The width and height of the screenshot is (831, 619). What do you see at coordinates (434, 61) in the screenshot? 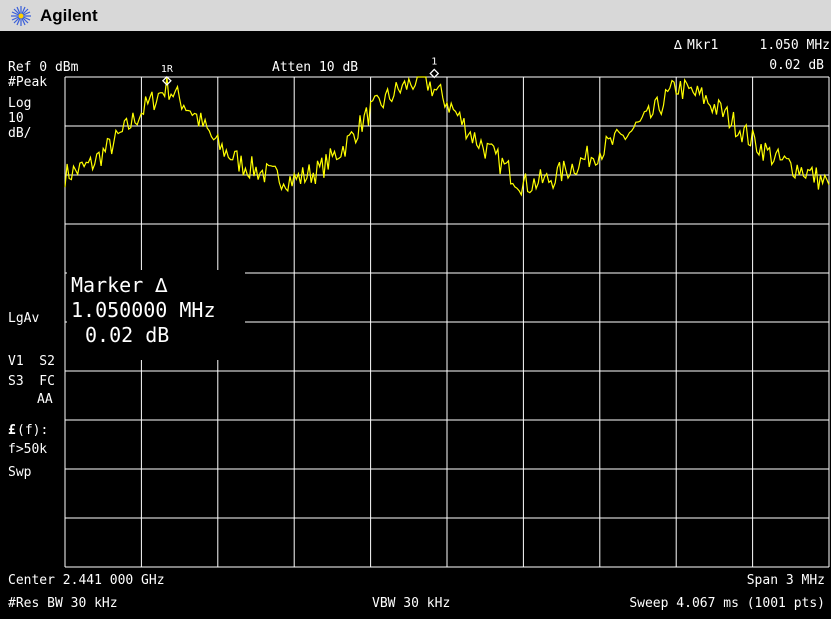
I see `marker-label: 1` at bounding box center [434, 61].